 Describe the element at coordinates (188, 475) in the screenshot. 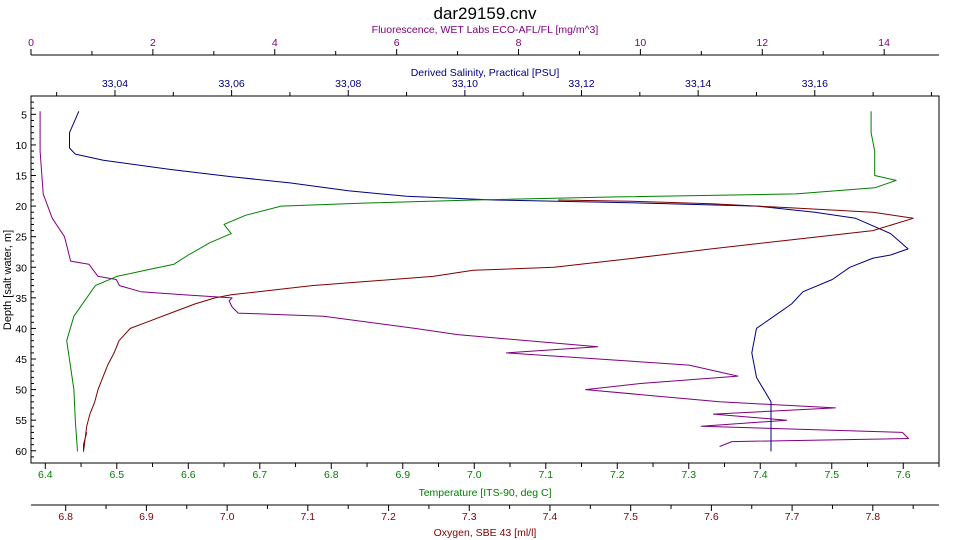

I see `temperature-axis-tick-label: 6.6` at that location.